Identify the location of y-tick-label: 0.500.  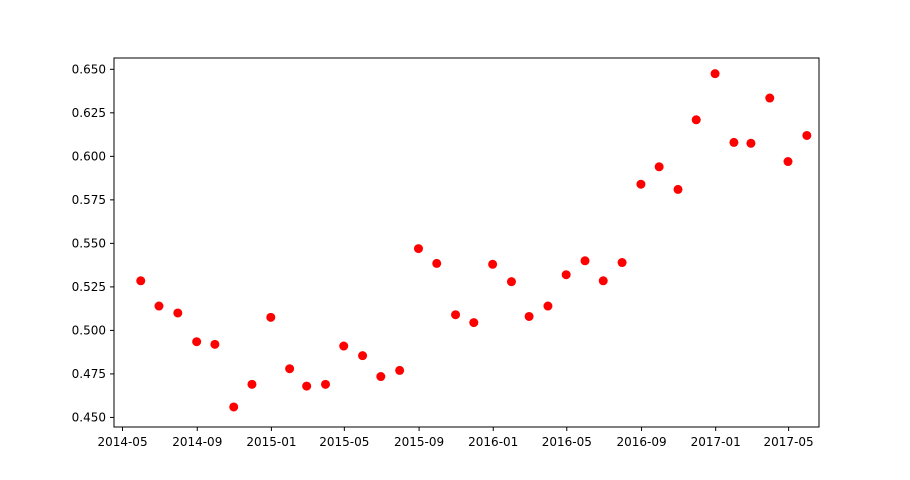
(89, 330).